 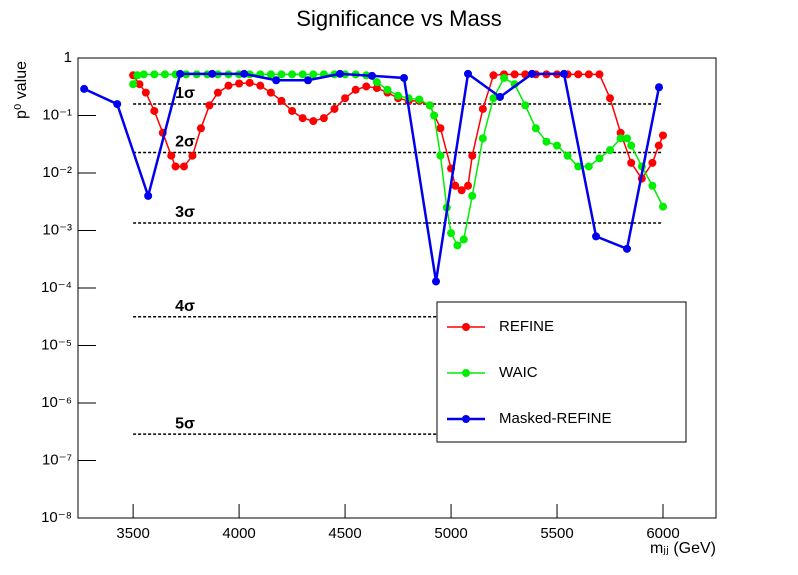 I want to click on sigma-label: 2σ, so click(x=185, y=142).